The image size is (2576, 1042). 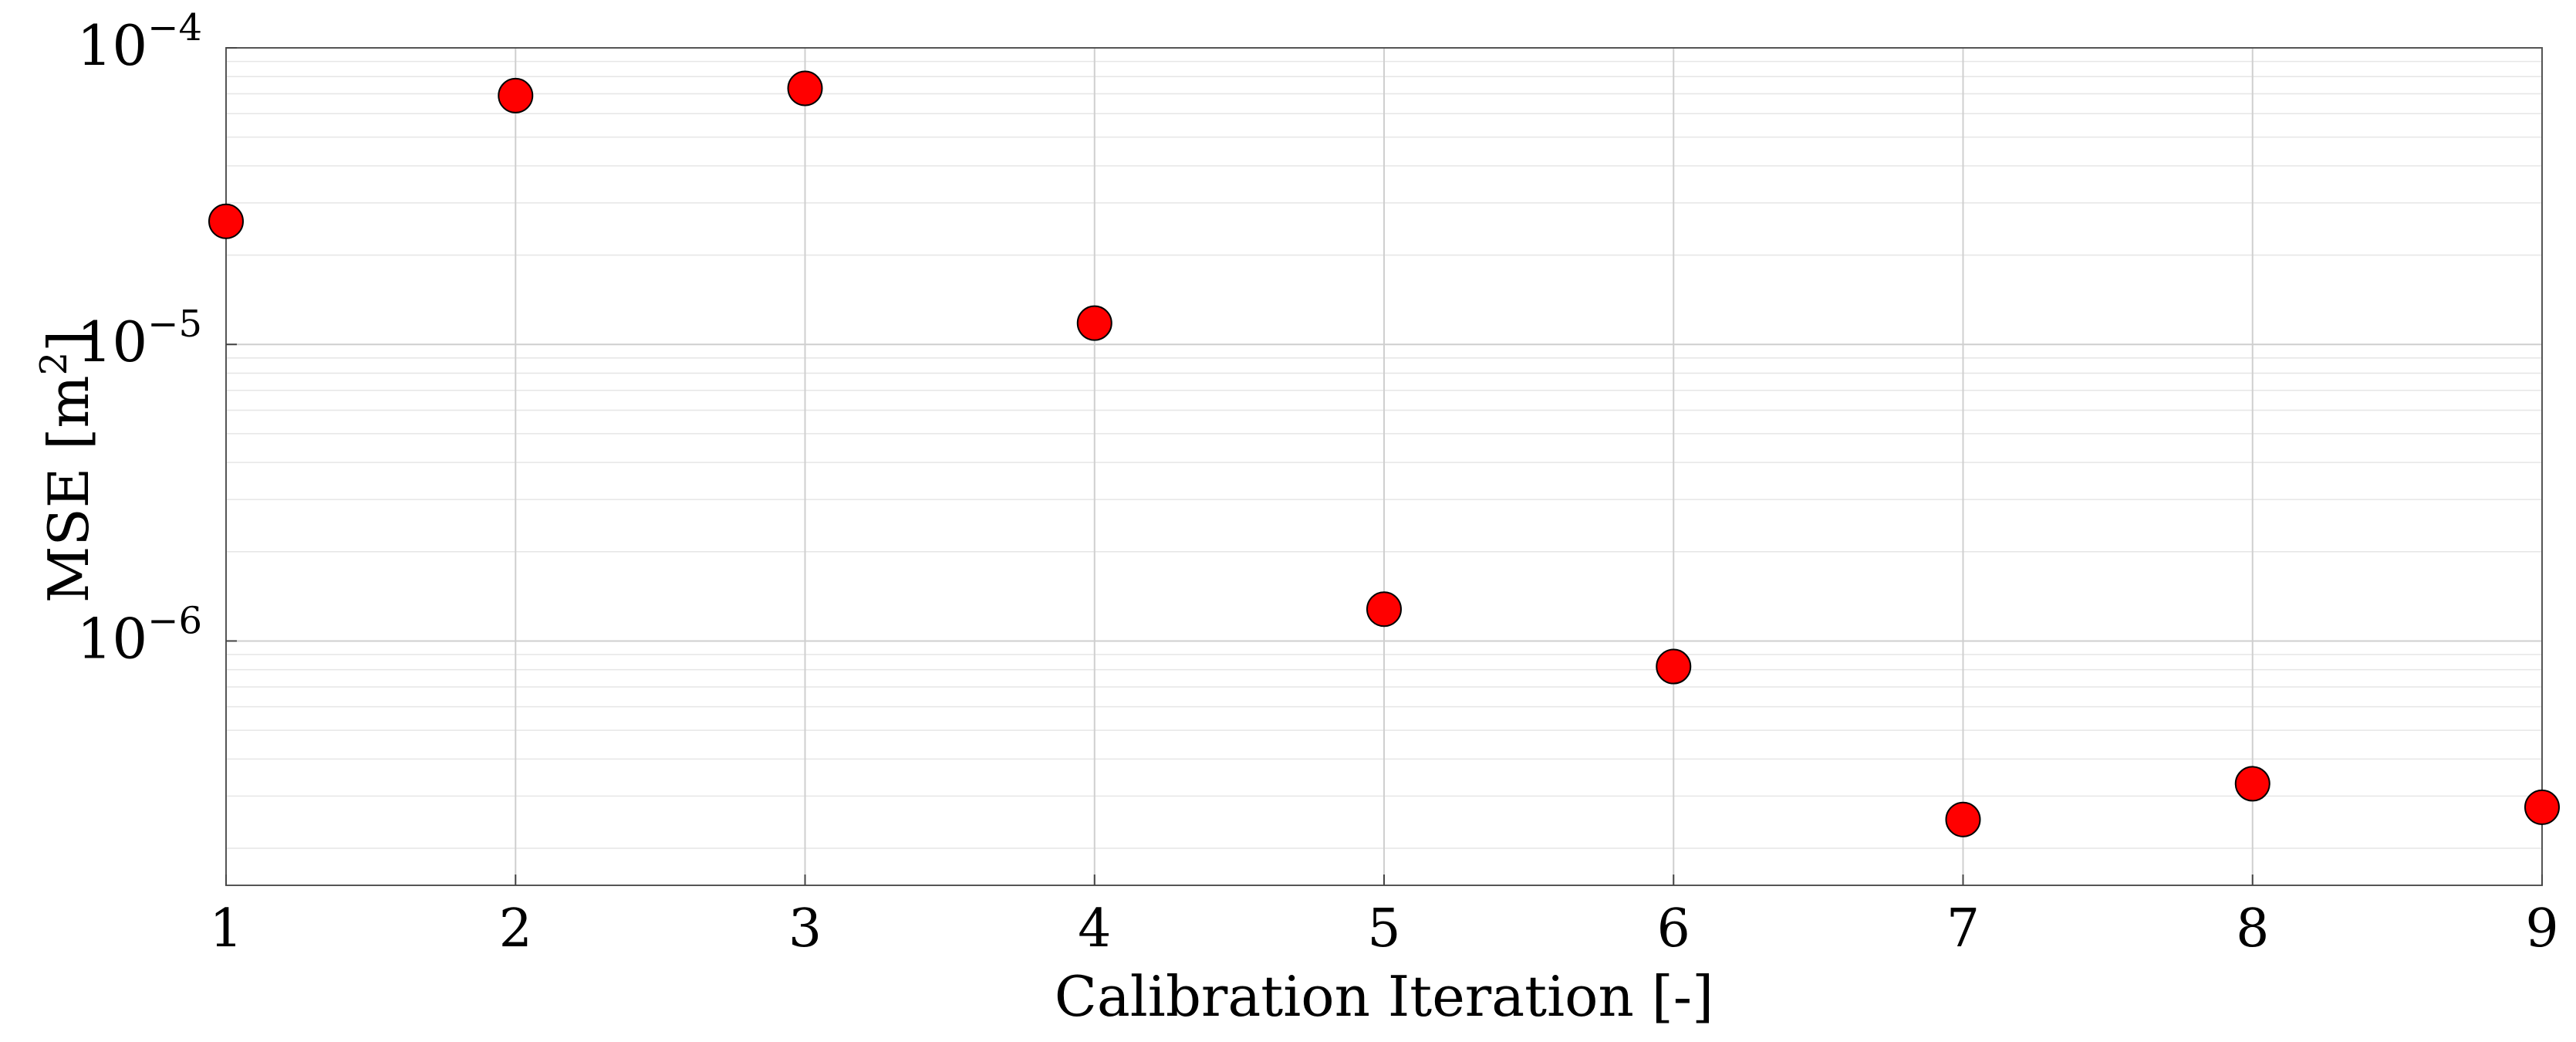 I want to click on y-tick-label: 10⁻⁶, so click(x=139, y=635).